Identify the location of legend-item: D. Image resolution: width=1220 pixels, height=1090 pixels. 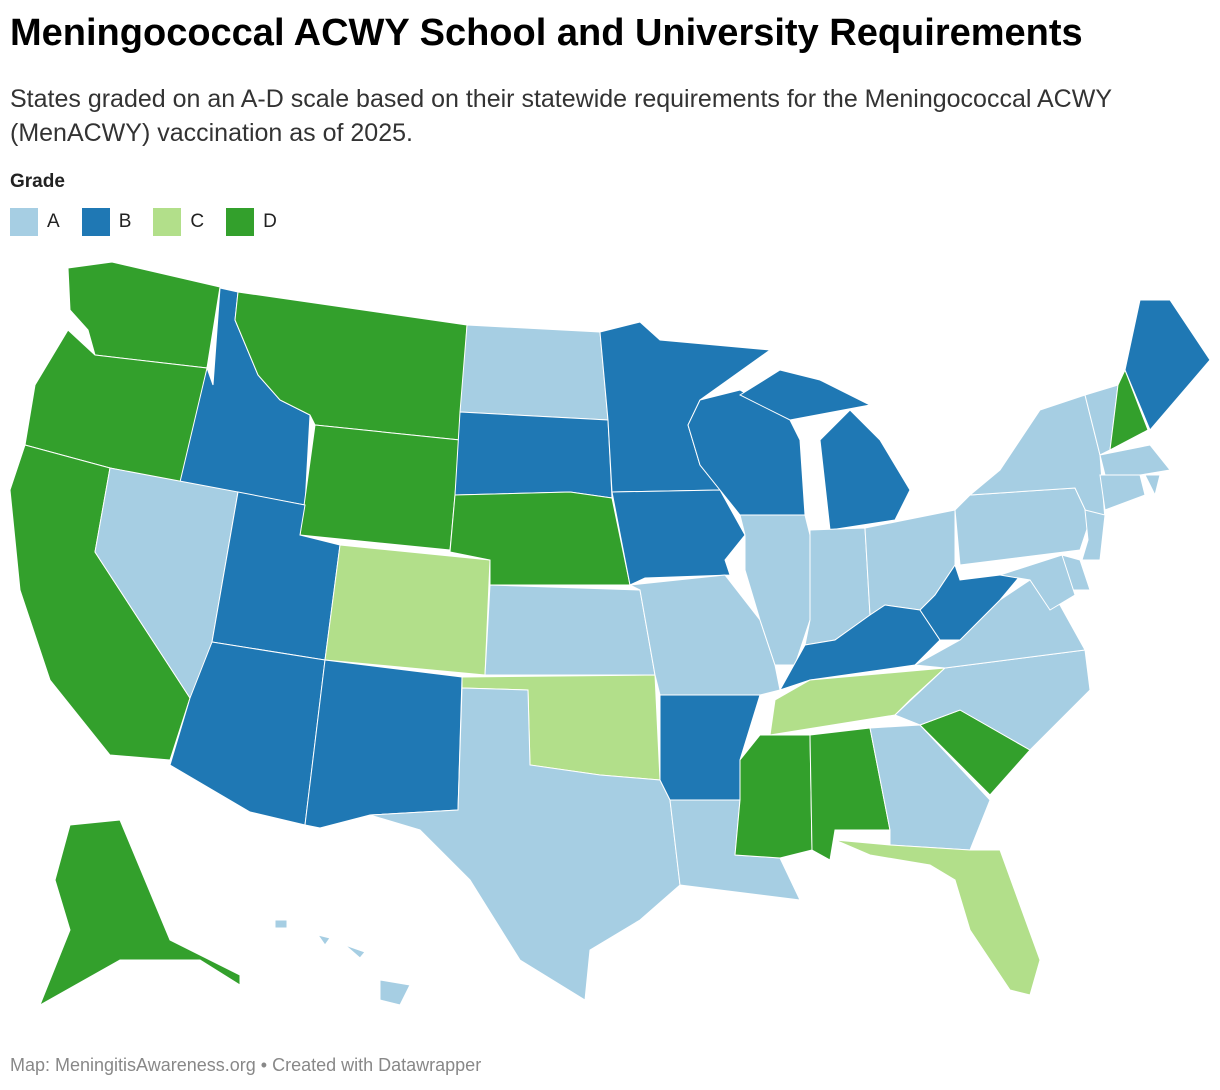
(251, 222).